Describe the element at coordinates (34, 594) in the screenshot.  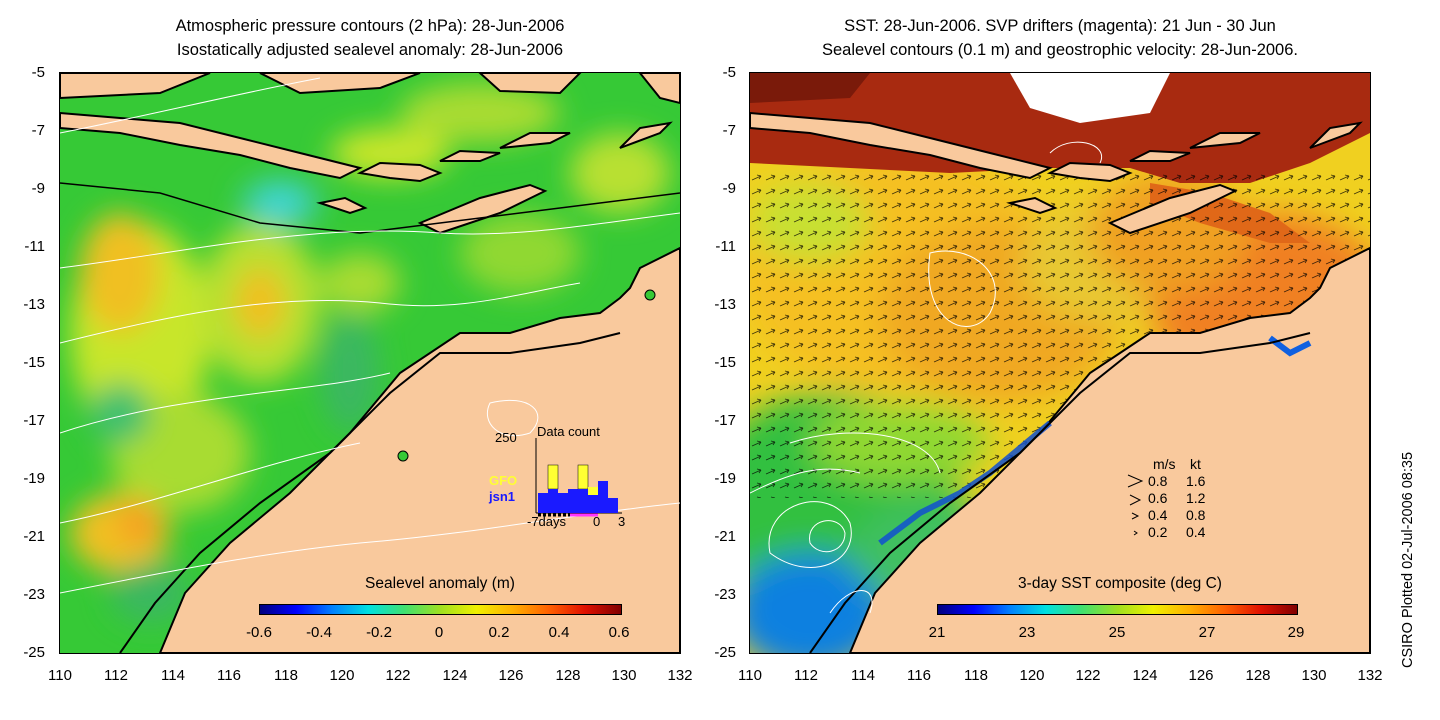
I see `left-y-tick-10: -23` at that location.